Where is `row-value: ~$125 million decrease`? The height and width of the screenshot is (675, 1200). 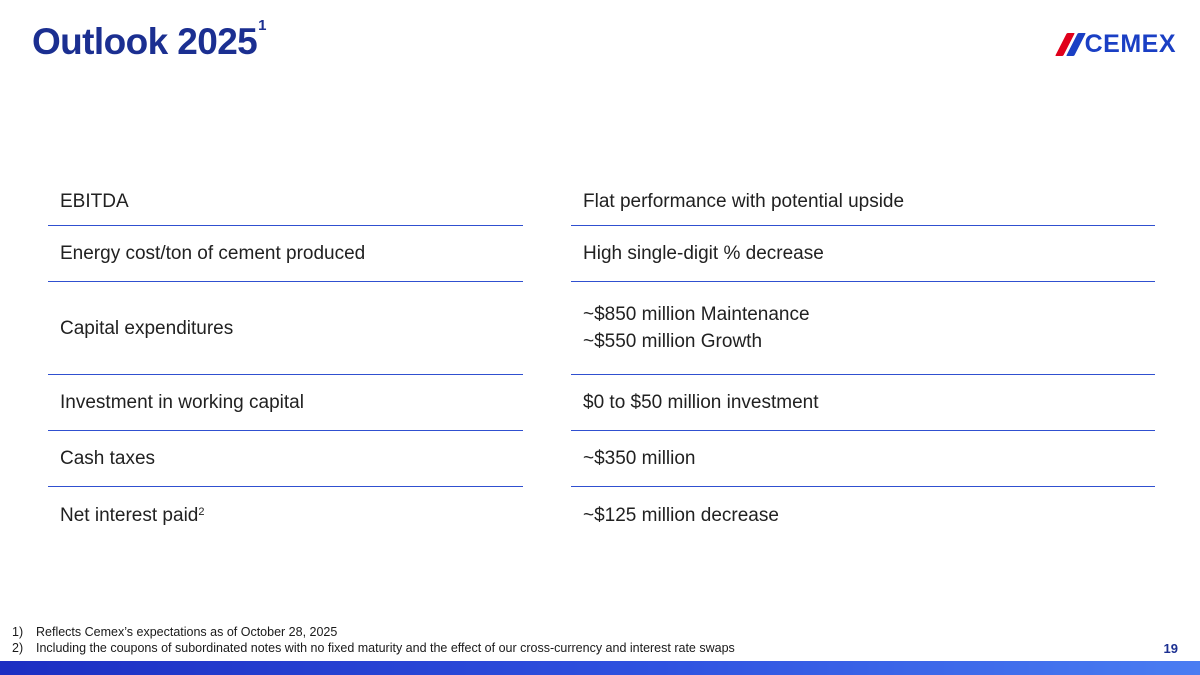
row-value: ~$125 million decrease is located at coordinates (681, 515).